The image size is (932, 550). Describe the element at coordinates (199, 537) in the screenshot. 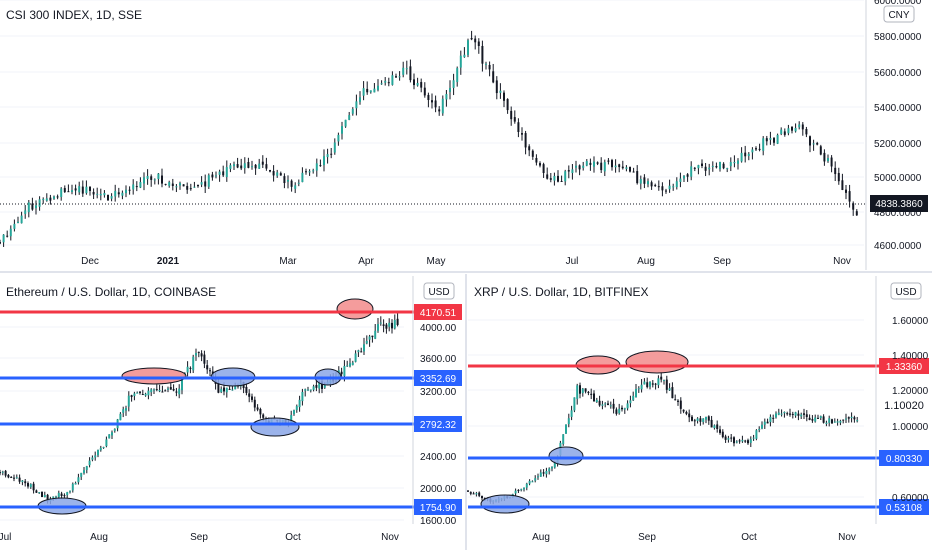

I see `ethereum-time-axis: Jul Aug Sep Oct Nov` at that location.